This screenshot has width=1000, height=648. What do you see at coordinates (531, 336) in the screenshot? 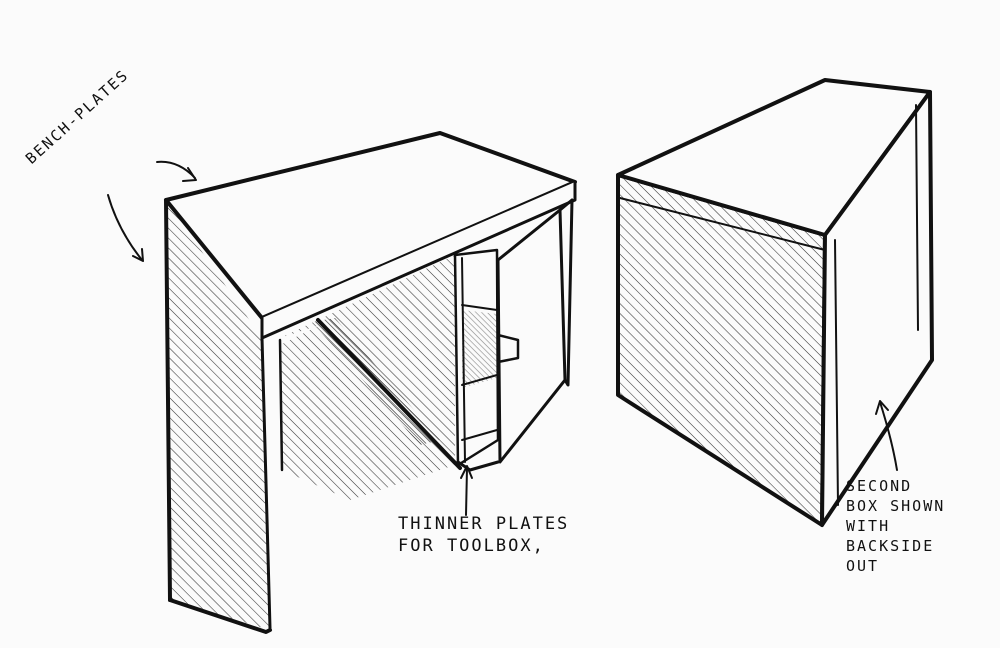
I see `toolbox-door` at bounding box center [531, 336].